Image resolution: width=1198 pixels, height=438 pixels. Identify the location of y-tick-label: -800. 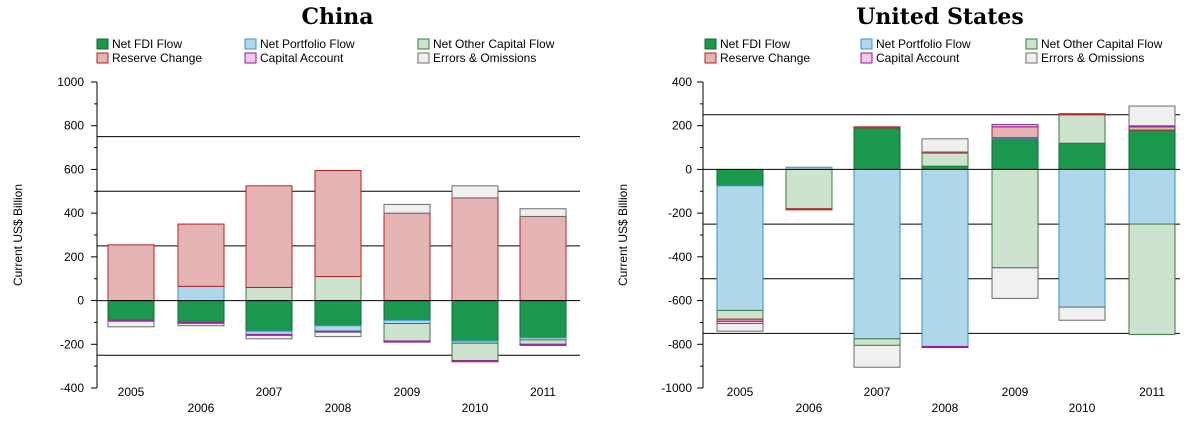
(680, 344).